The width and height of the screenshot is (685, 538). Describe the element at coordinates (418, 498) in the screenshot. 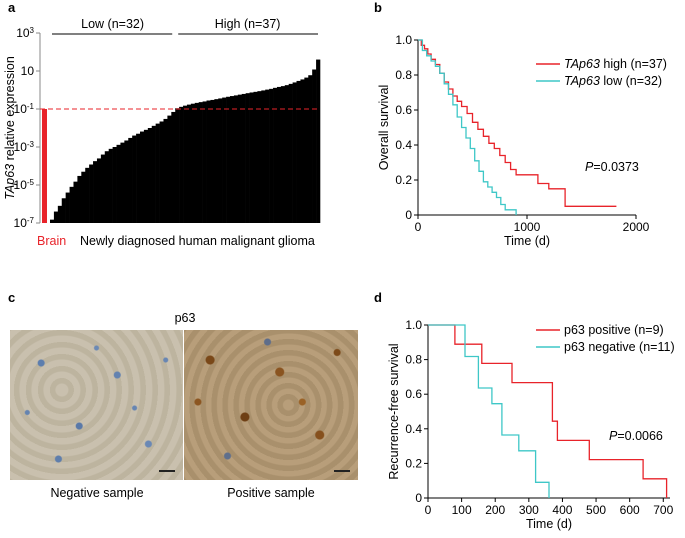

I see `d-y-tick-label: 0` at that location.